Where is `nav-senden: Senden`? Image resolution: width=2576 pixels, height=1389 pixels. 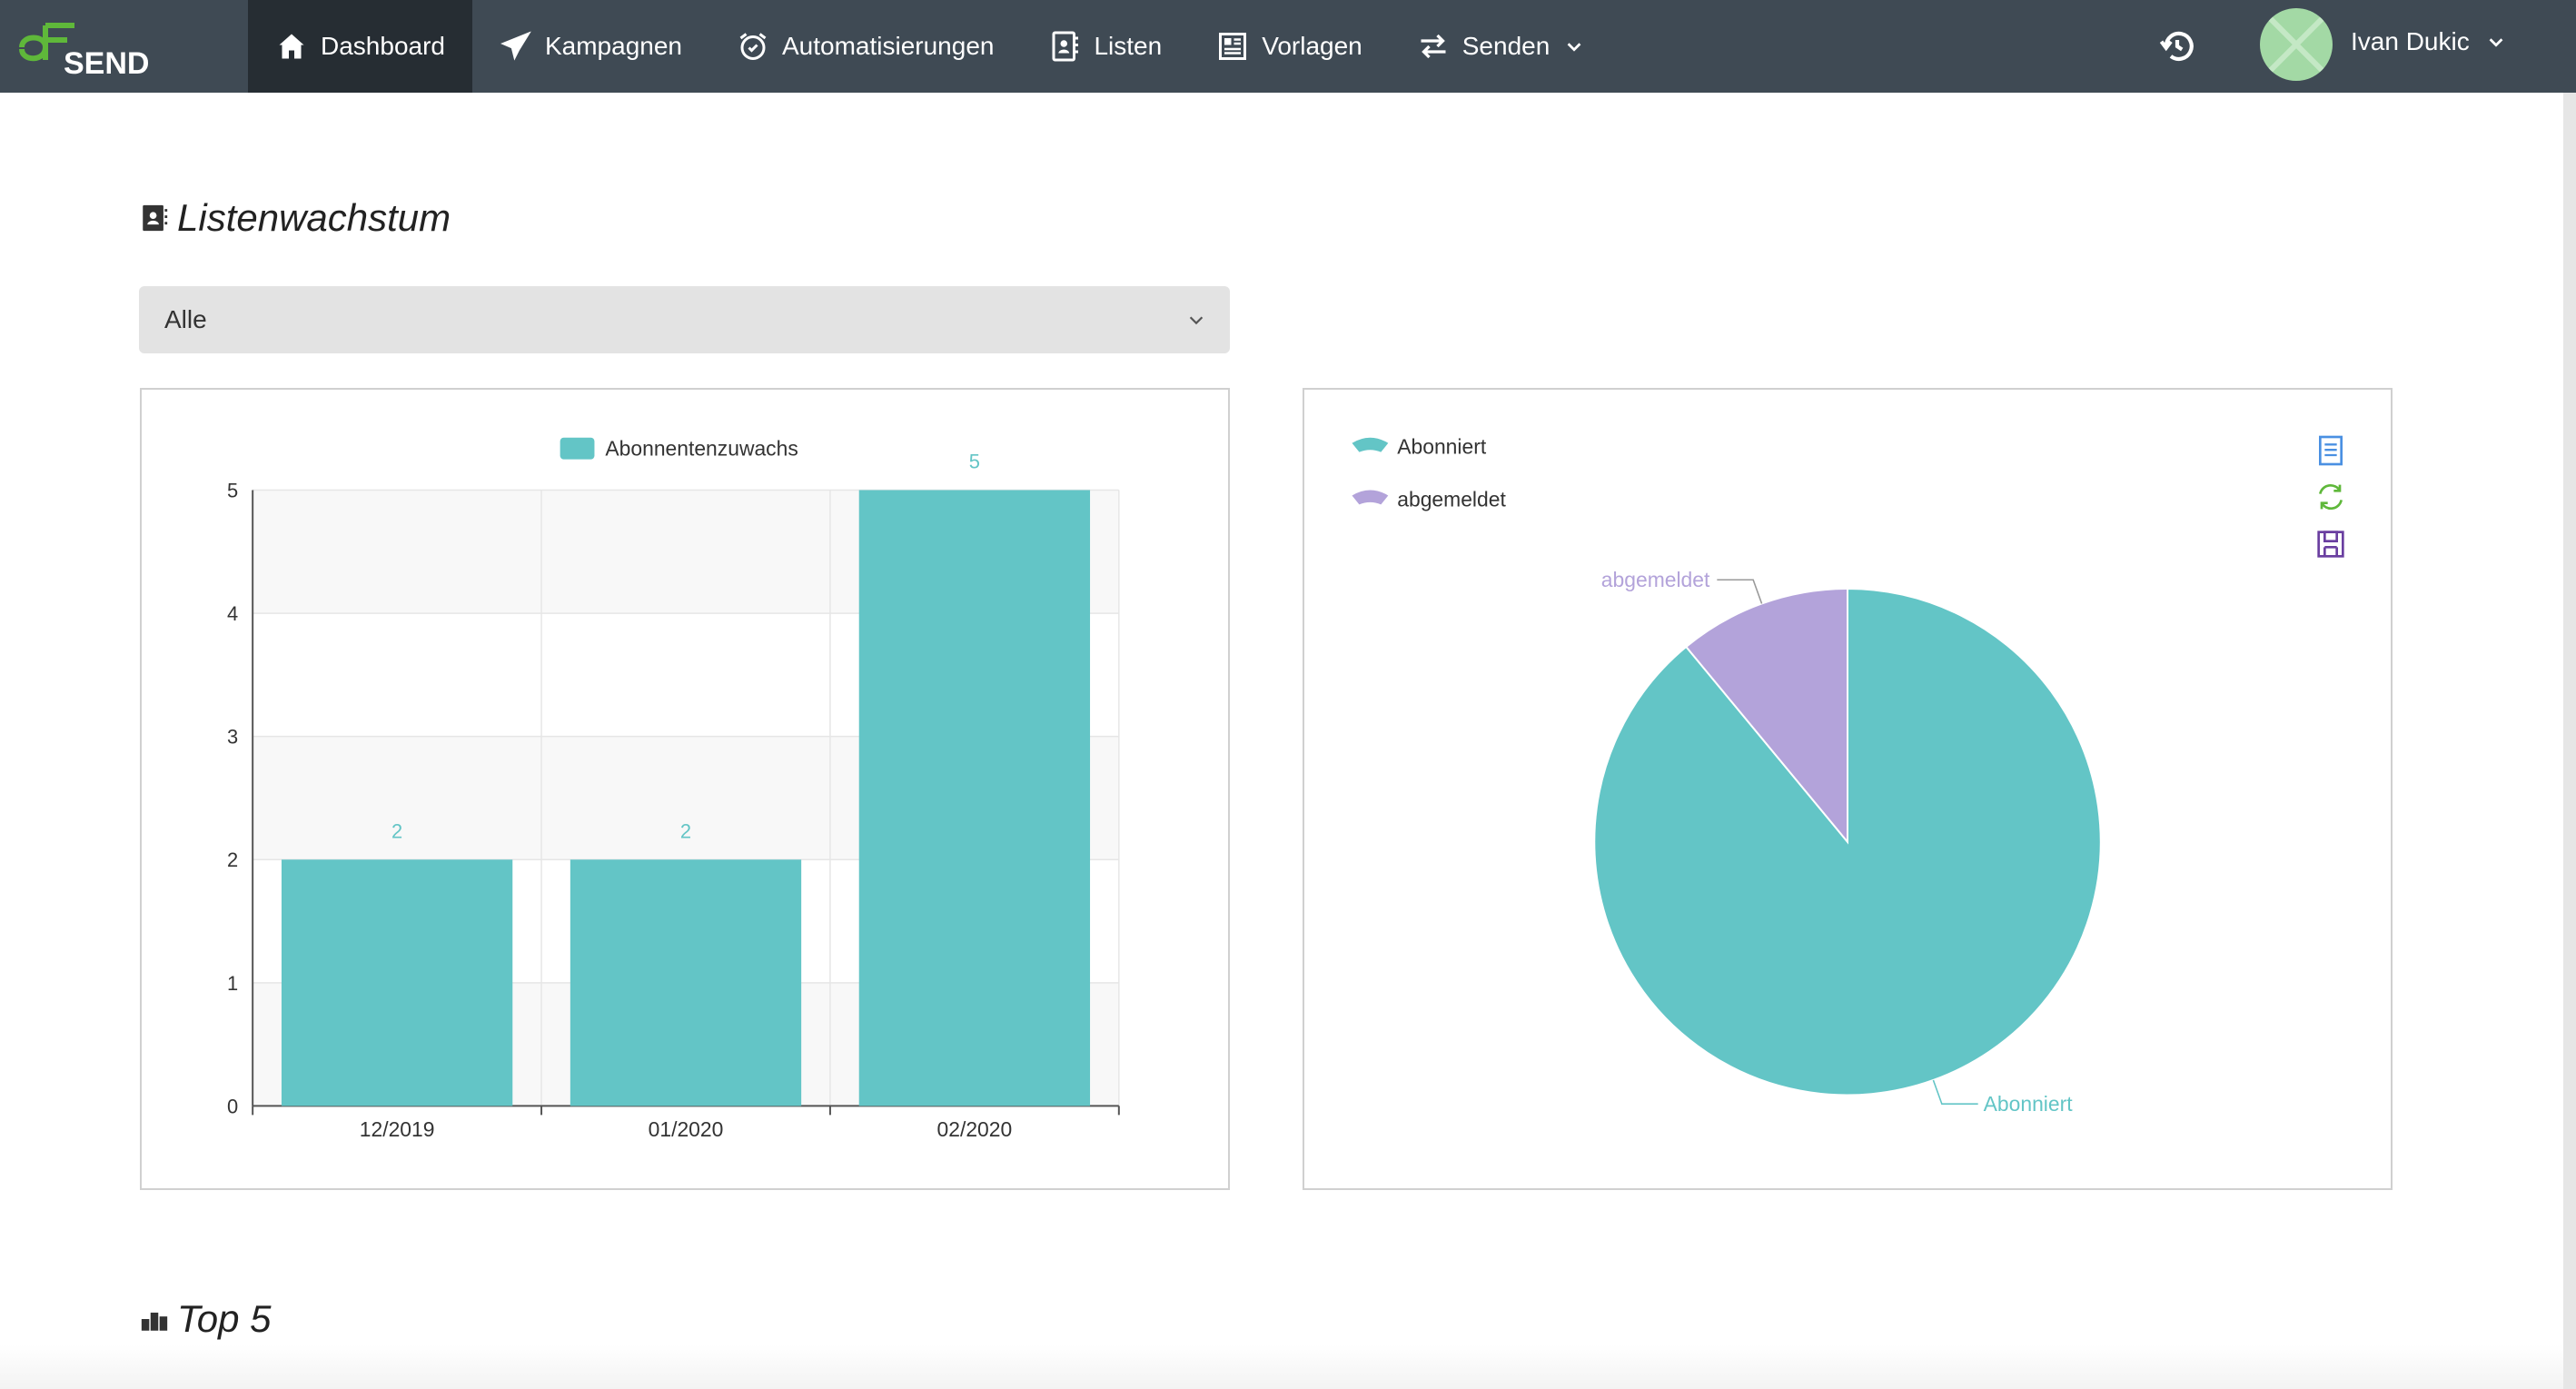
nav-senden: Senden is located at coordinates (1501, 46).